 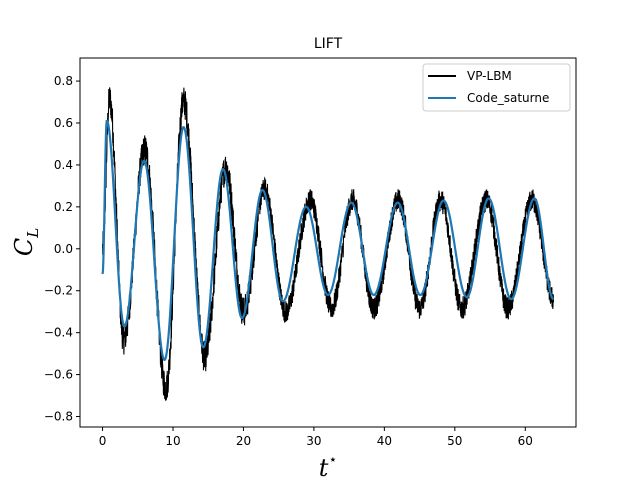 What do you see at coordinates (243, 441) in the screenshot?
I see `x-tick-label: 20` at bounding box center [243, 441].